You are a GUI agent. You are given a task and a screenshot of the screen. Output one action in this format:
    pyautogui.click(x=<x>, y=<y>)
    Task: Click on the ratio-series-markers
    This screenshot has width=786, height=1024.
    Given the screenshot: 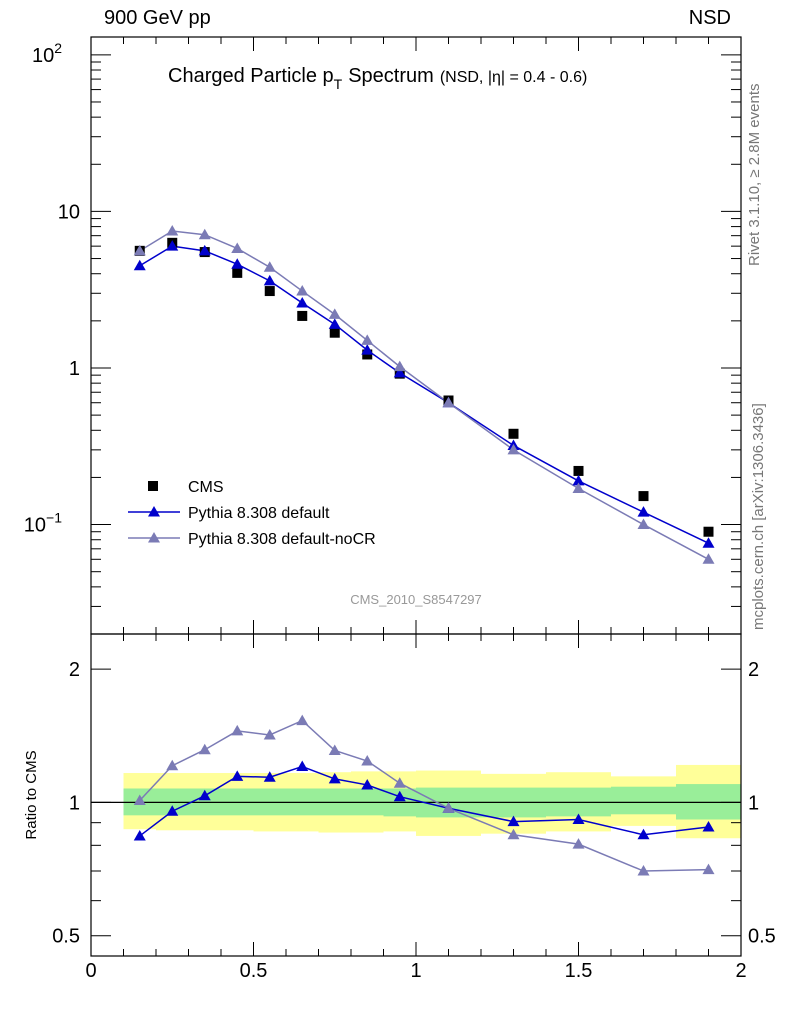 What is the action you would take?
    pyautogui.click(x=424, y=795)
    